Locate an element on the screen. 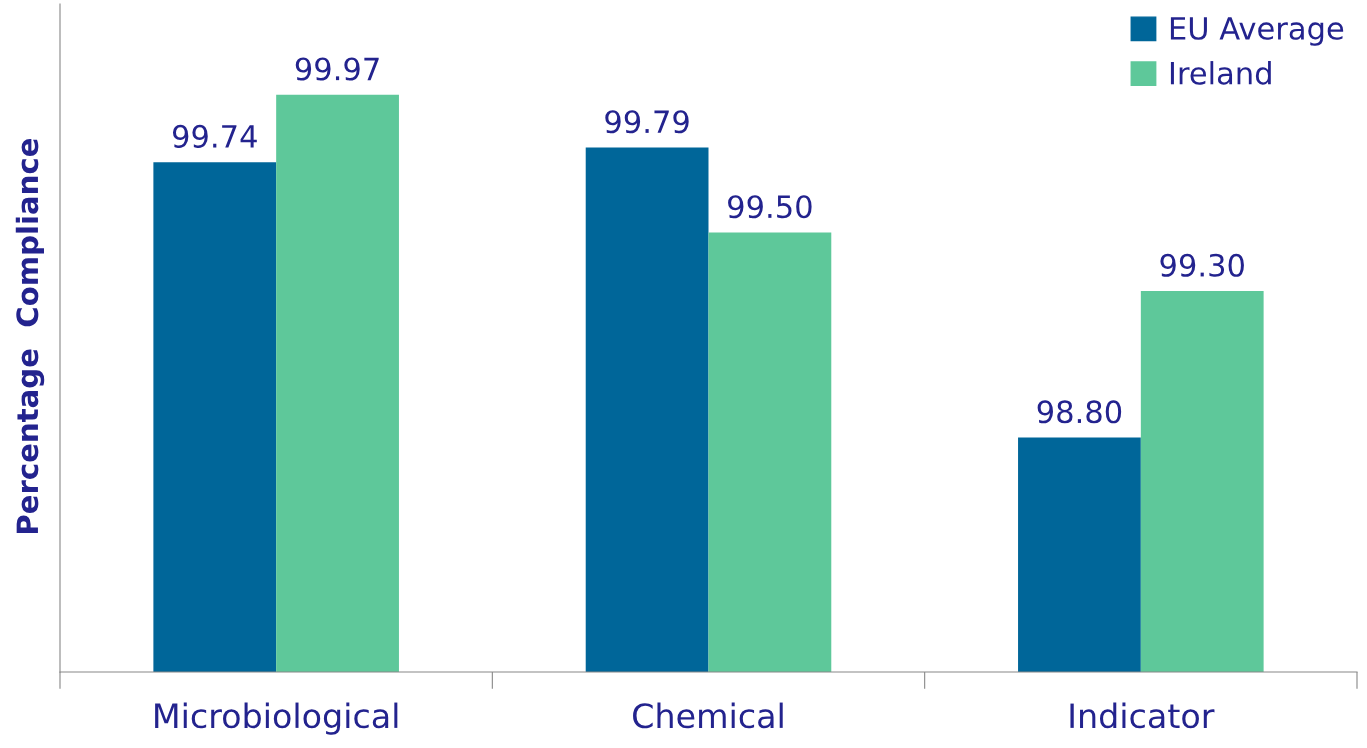 Image resolution: width=1367 pixels, height=748 pixels. data-label: 99.97 is located at coordinates (337, 69).